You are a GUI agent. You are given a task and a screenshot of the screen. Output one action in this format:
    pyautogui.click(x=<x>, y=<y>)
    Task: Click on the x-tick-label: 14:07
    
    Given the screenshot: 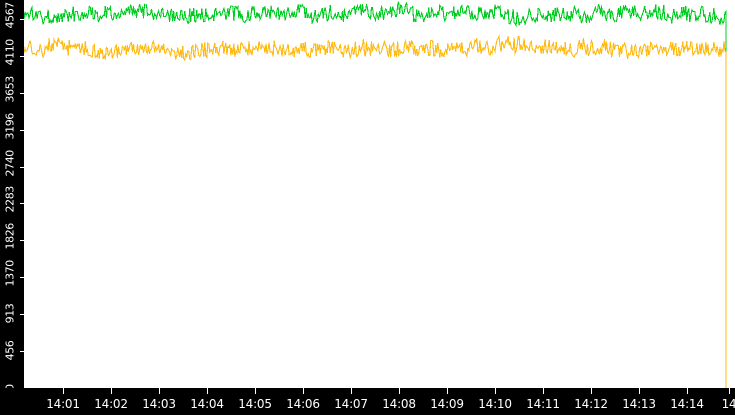 What is the action you would take?
    pyautogui.click(x=351, y=404)
    